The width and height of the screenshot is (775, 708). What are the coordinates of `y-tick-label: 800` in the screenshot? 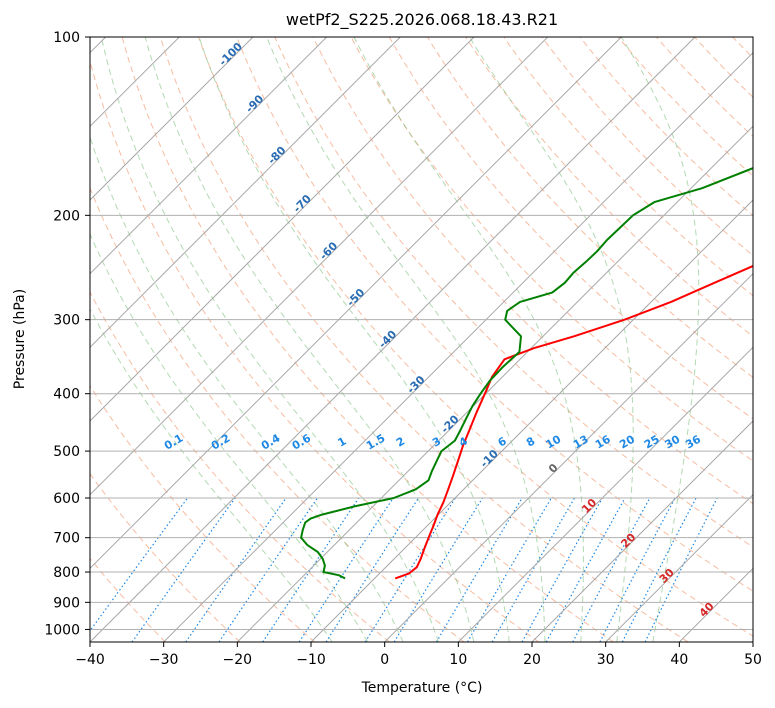 It's located at (66, 573).